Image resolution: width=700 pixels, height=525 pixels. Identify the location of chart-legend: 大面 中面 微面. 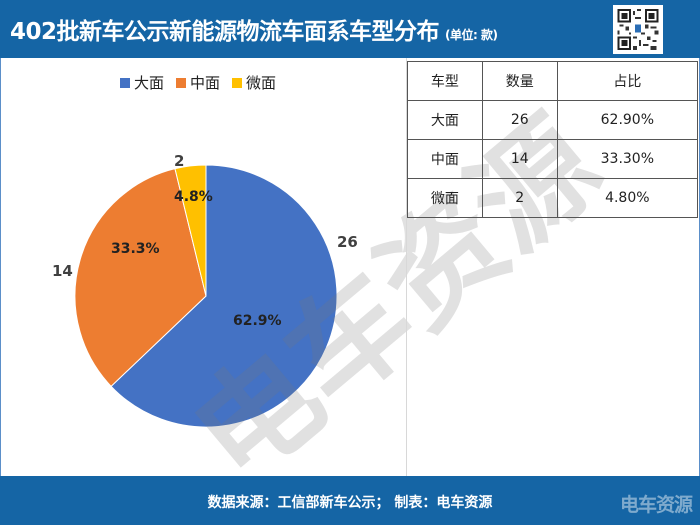
(201, 82).